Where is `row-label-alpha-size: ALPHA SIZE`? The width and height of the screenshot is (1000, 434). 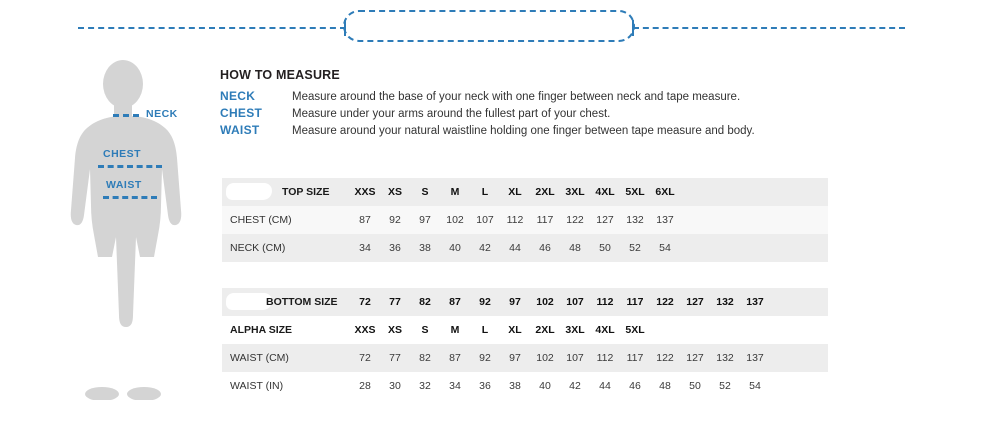 row-label-alpha-size: ALPHA SIZE is located at coordinates (261, 330).